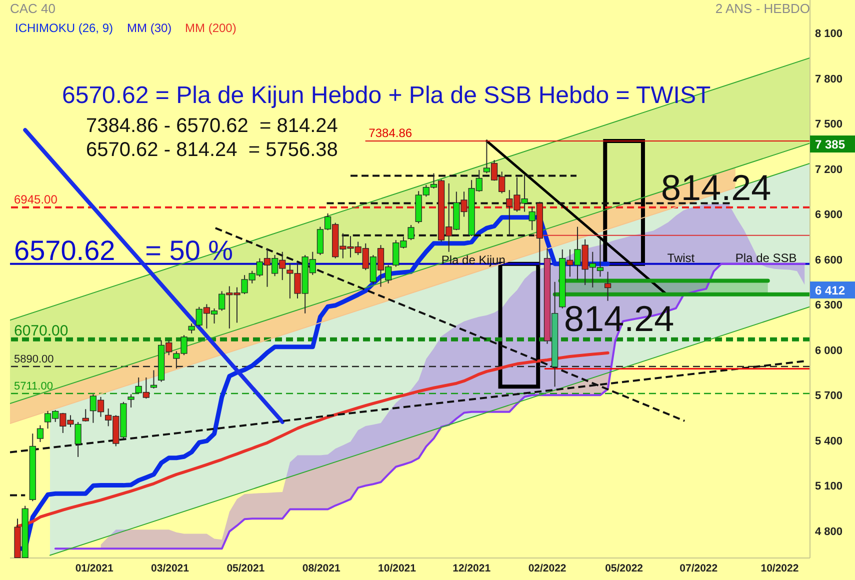  I want to click on annotation: 6570.62 - 814.24 = 5756.38, so click(212, 150).